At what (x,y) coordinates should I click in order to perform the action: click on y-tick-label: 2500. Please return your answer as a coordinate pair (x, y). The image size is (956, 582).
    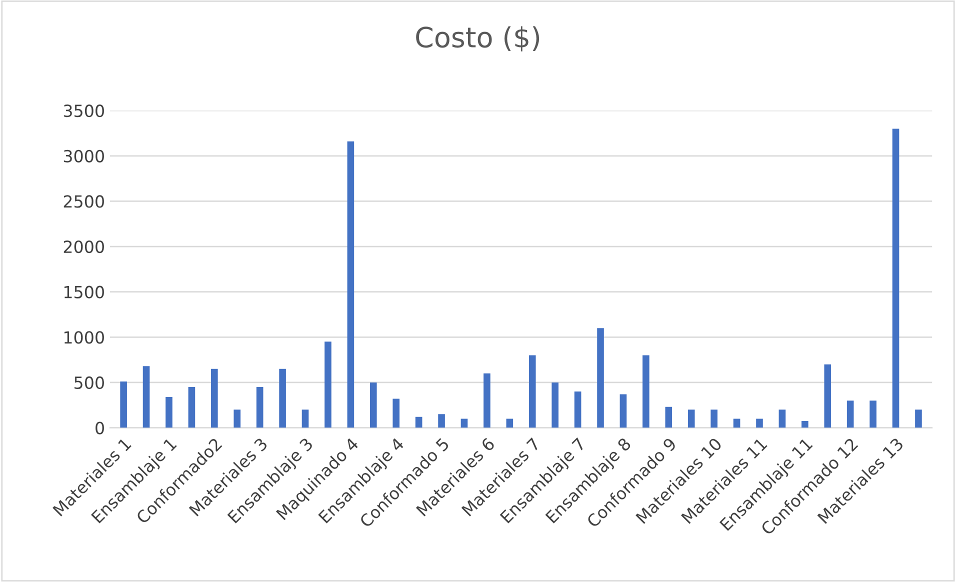
    Looking at the image, I should click on (84, 201).